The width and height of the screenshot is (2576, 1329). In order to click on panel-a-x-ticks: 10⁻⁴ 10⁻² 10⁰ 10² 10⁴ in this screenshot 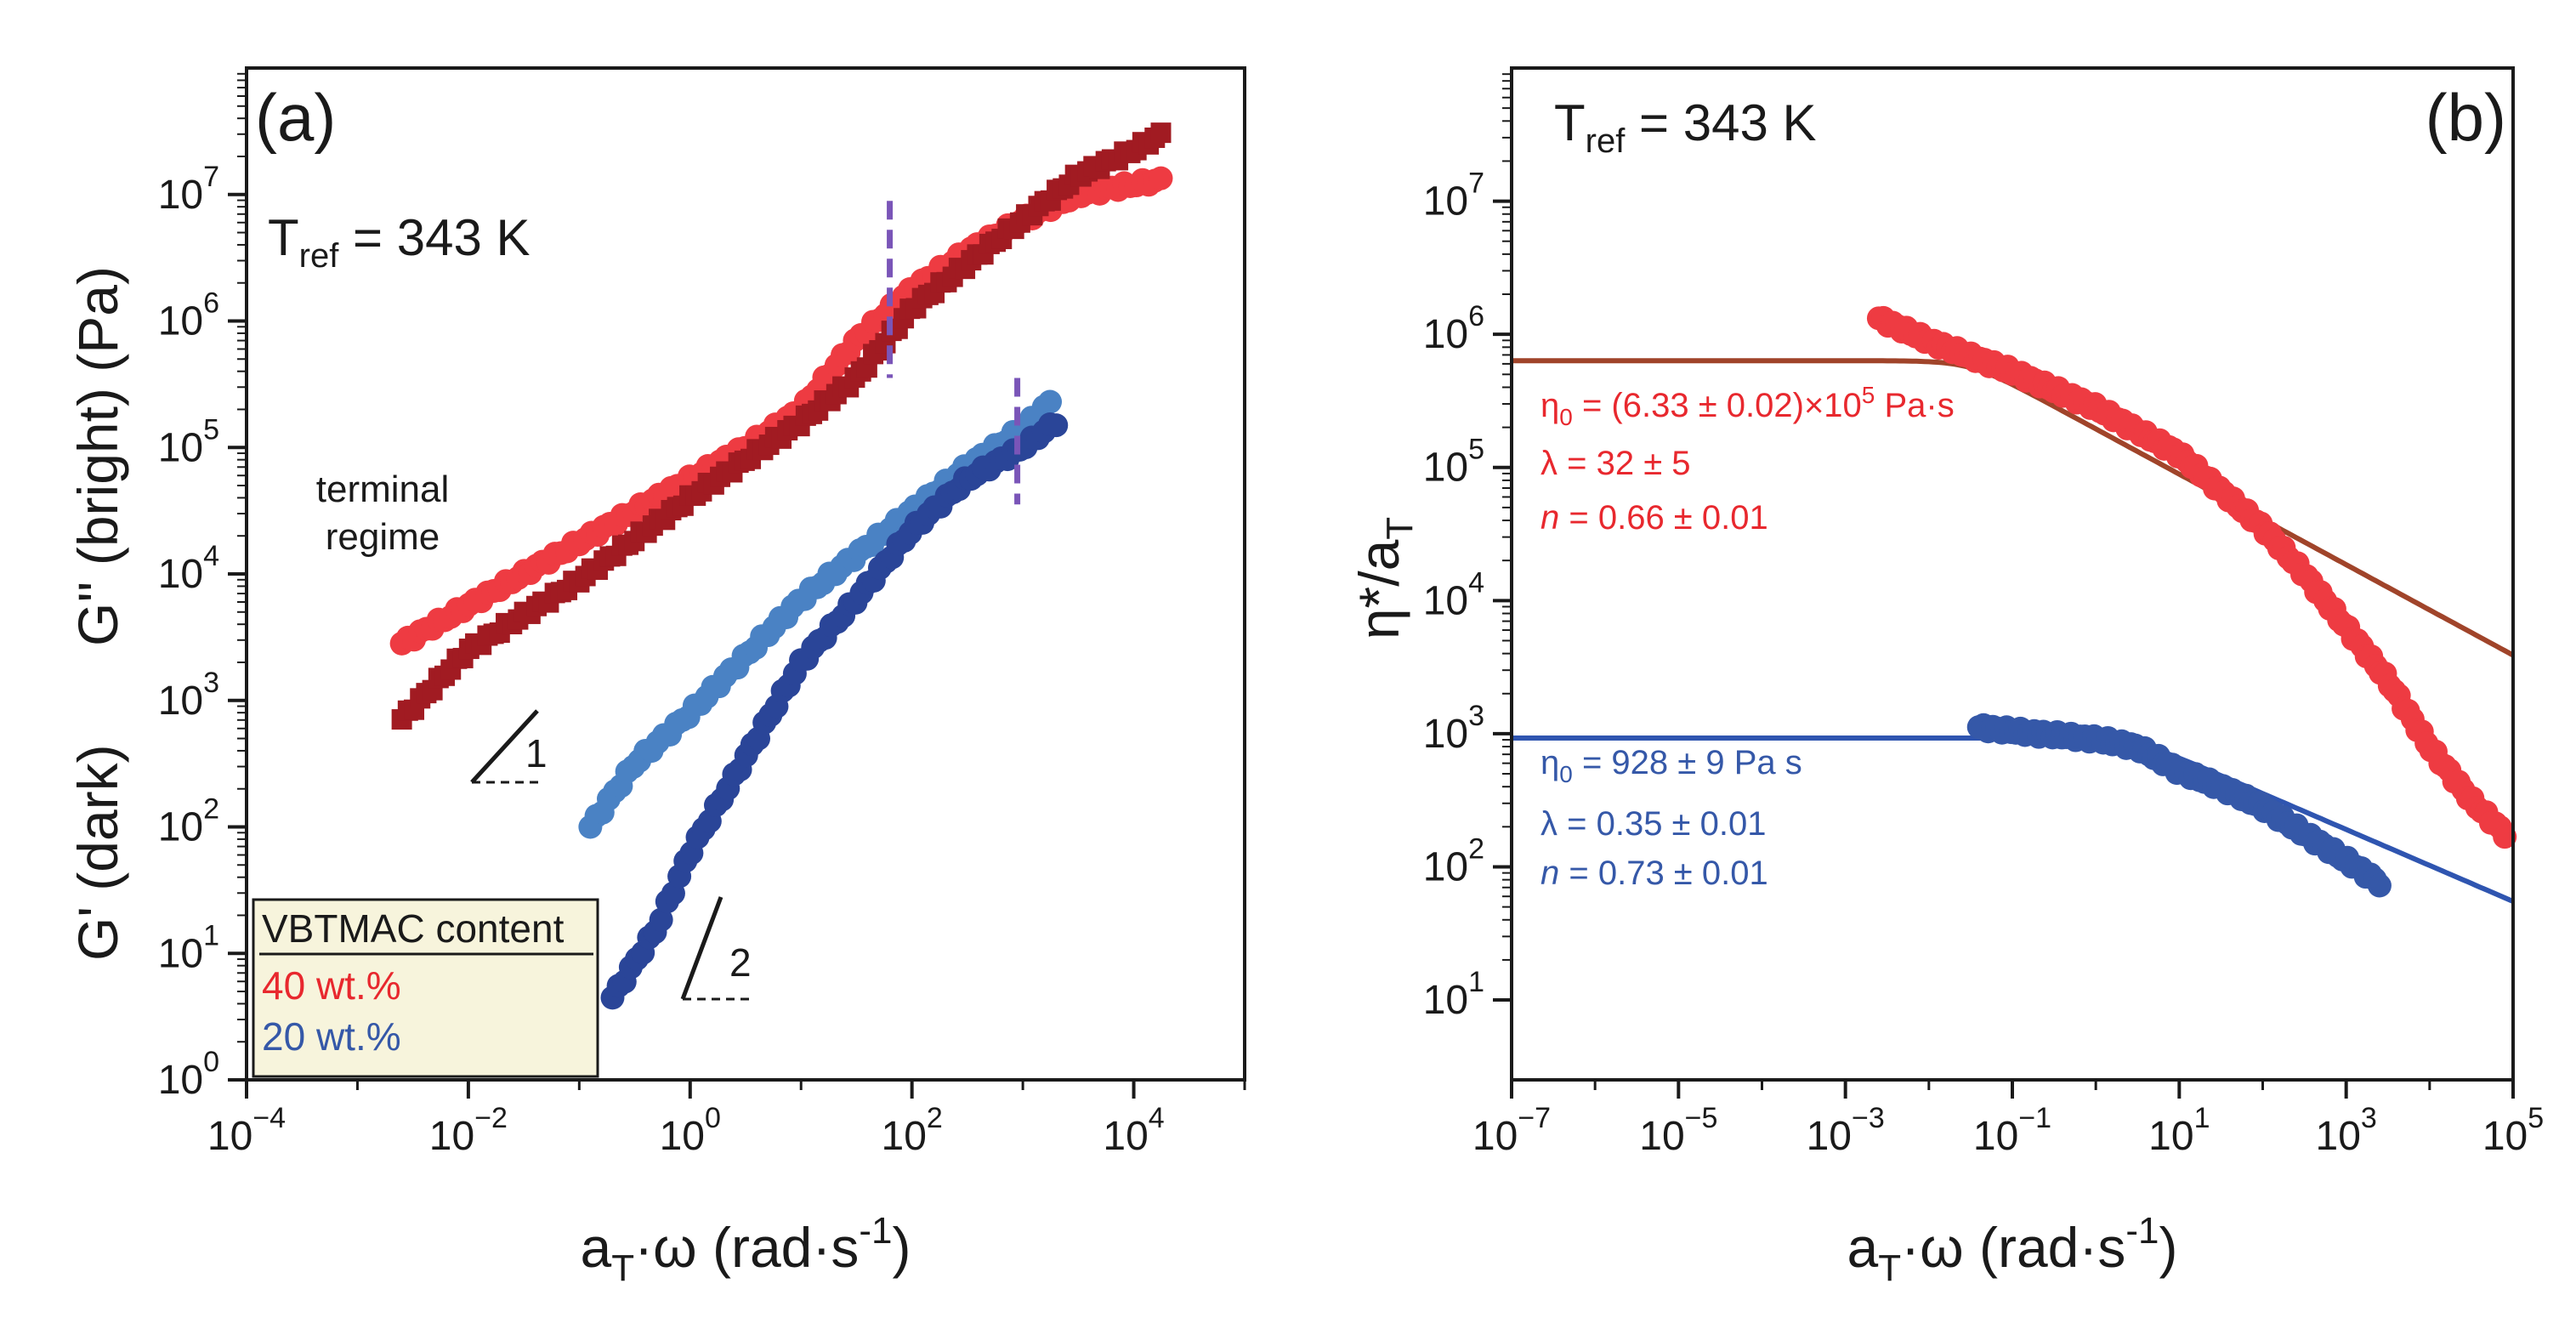, I will do `click(726, 1119)`.